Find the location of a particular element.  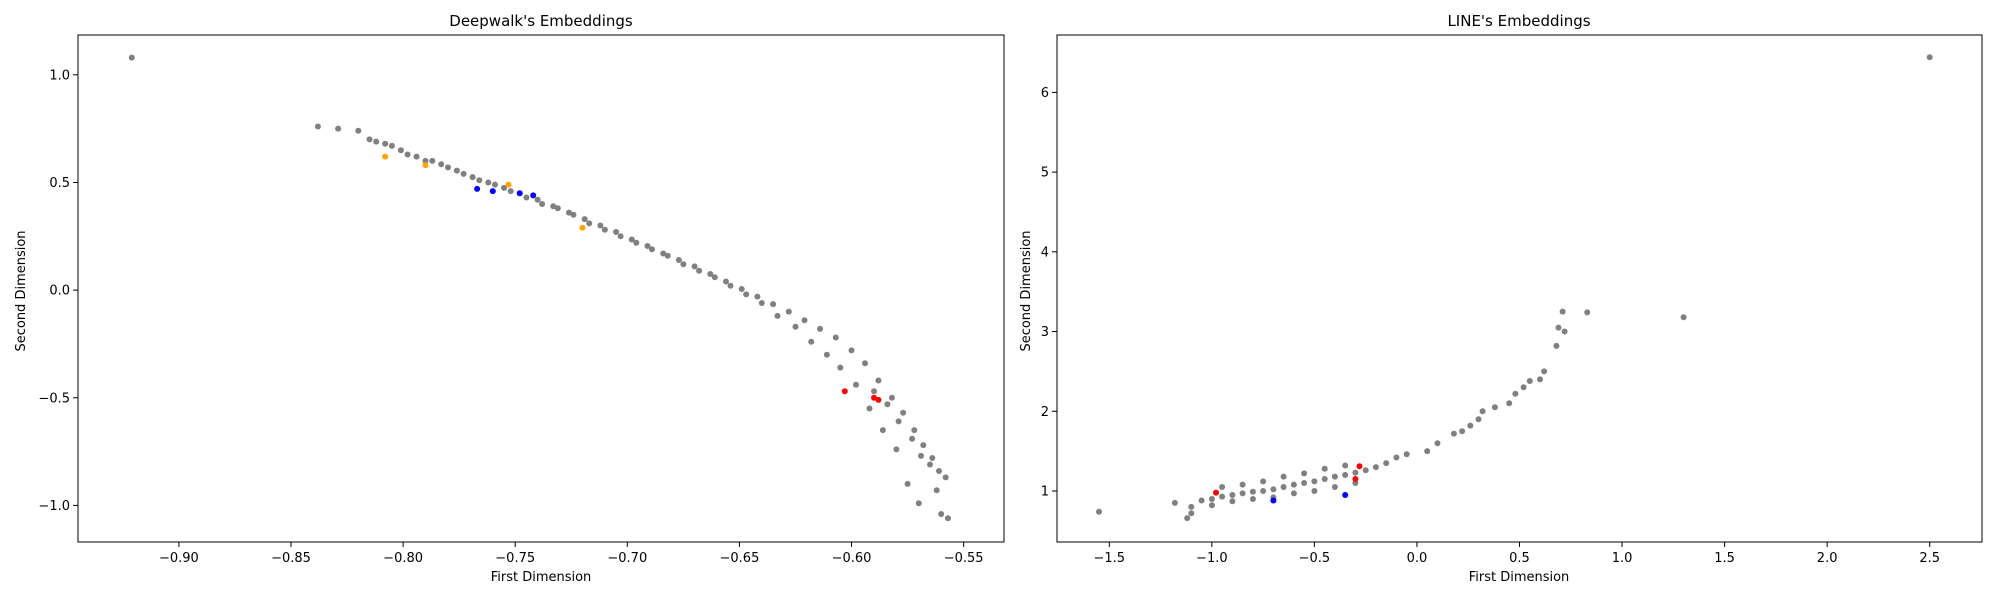

deepwalk-xtick-label: −0.60 is located at coordinates (852, 558).